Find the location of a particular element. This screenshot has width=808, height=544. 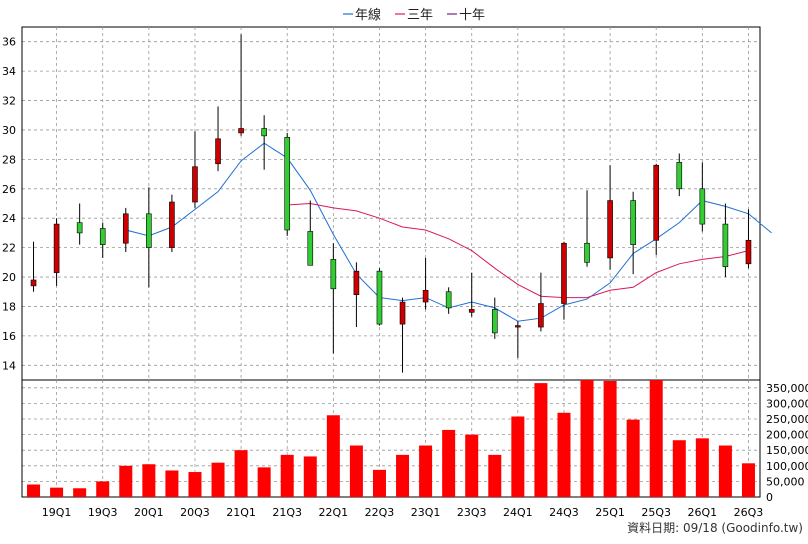

legend-label-1: 三年 is located at coordinates (420, 15).